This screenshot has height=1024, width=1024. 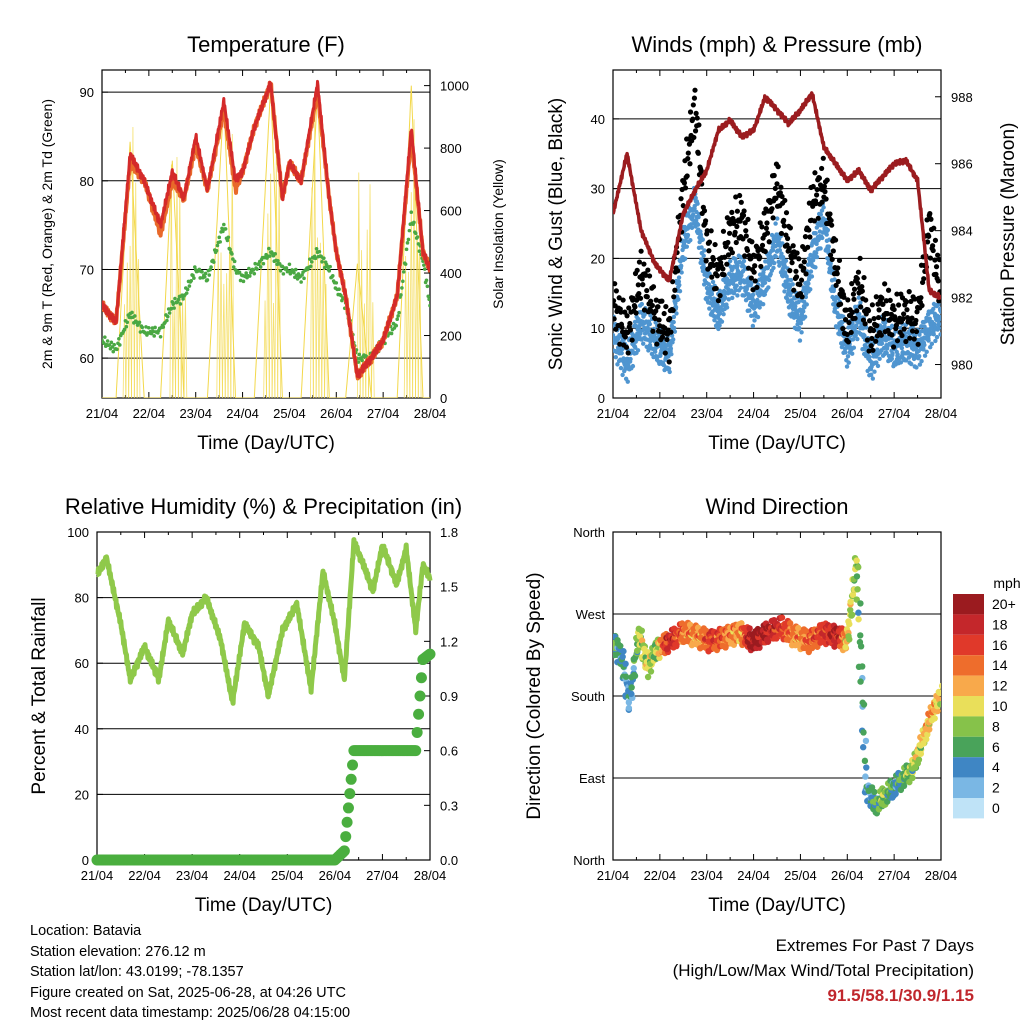 I want to click on y-tick-label: 40, so click(x=82, y=729).